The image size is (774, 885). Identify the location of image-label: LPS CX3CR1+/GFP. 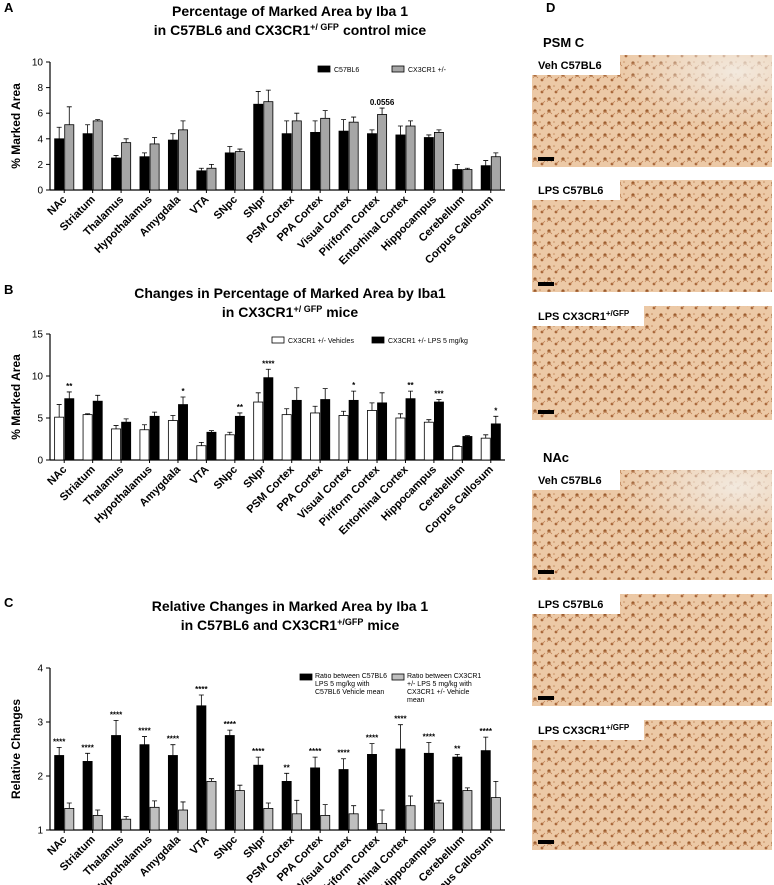
(584, 730).